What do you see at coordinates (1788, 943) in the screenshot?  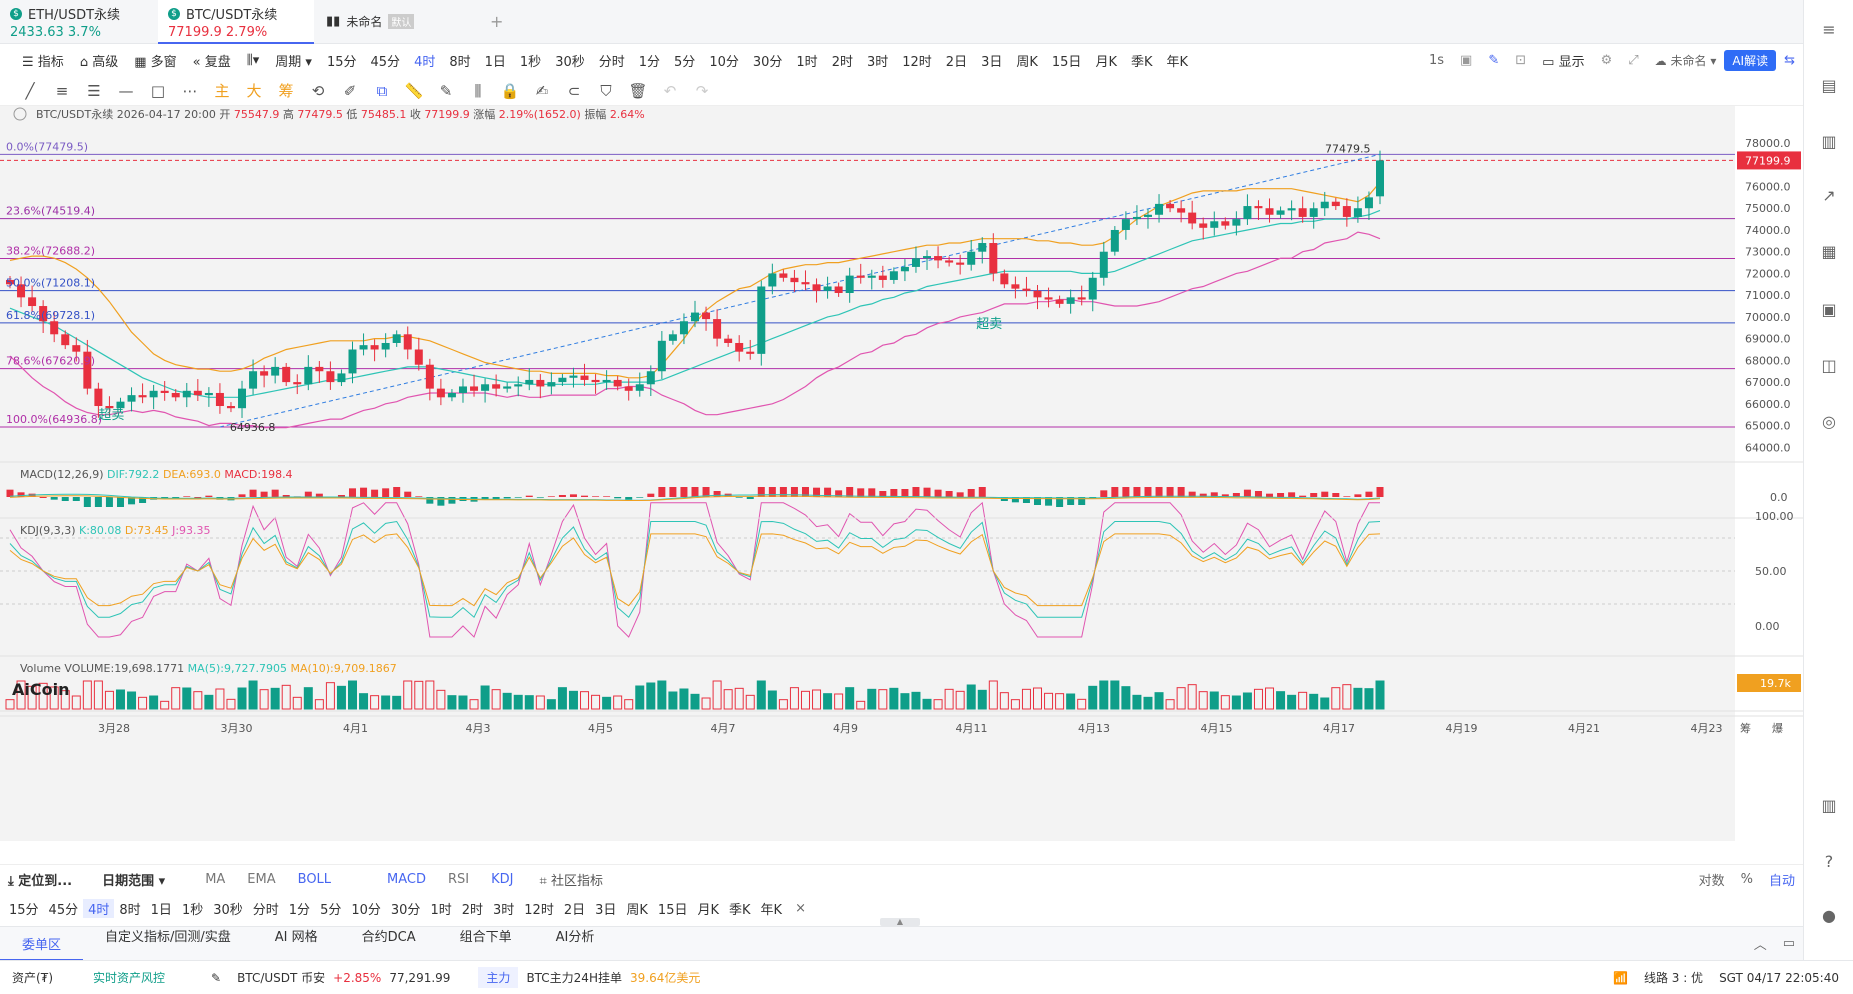 I see `popout-icon: ▭` at bounding box center [1788, 943].